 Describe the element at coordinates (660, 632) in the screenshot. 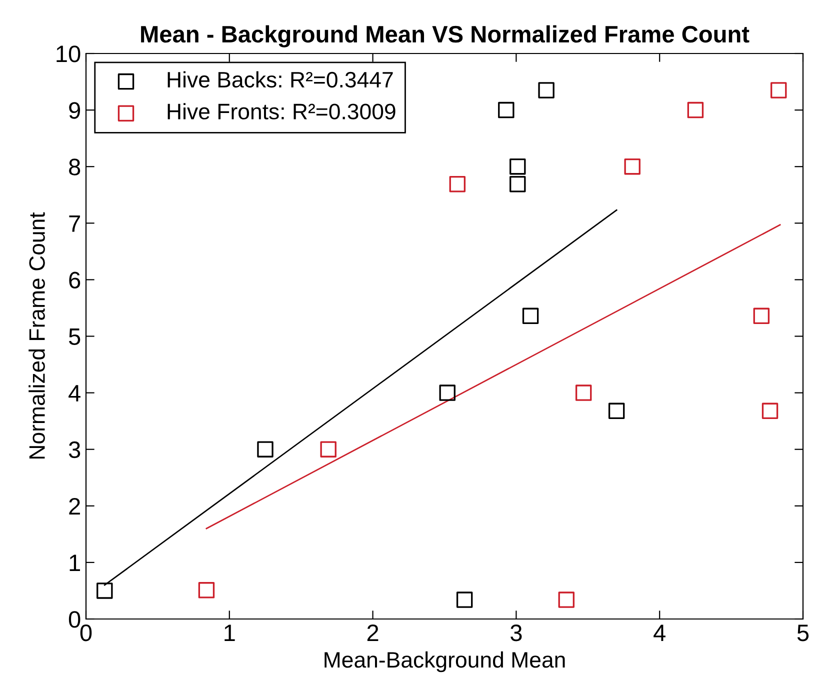

I see `x-tick-label: 4` at that location.